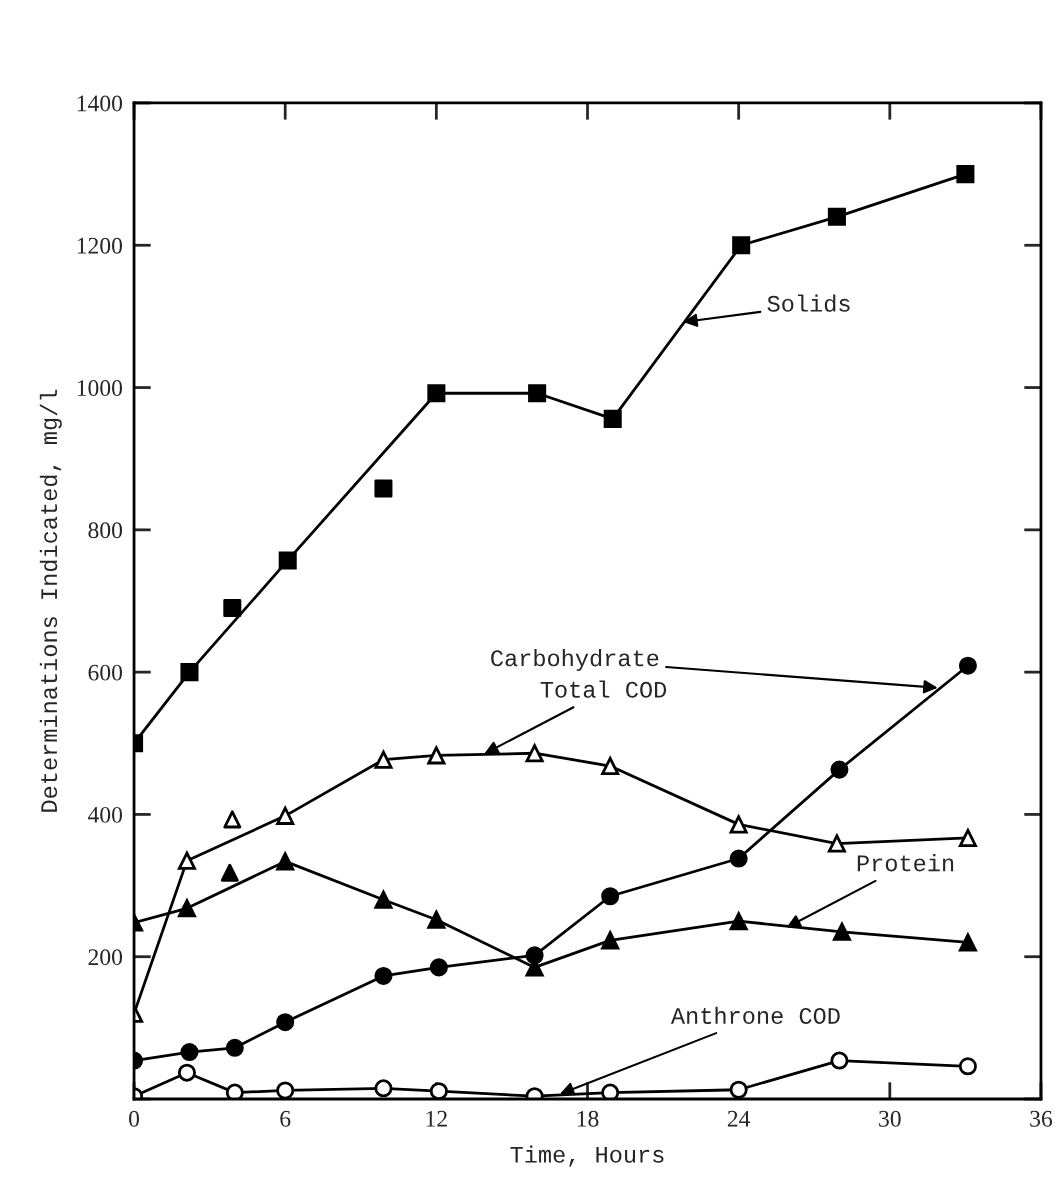  I want to click on x-tick-label: 30, so click(890, 1118).